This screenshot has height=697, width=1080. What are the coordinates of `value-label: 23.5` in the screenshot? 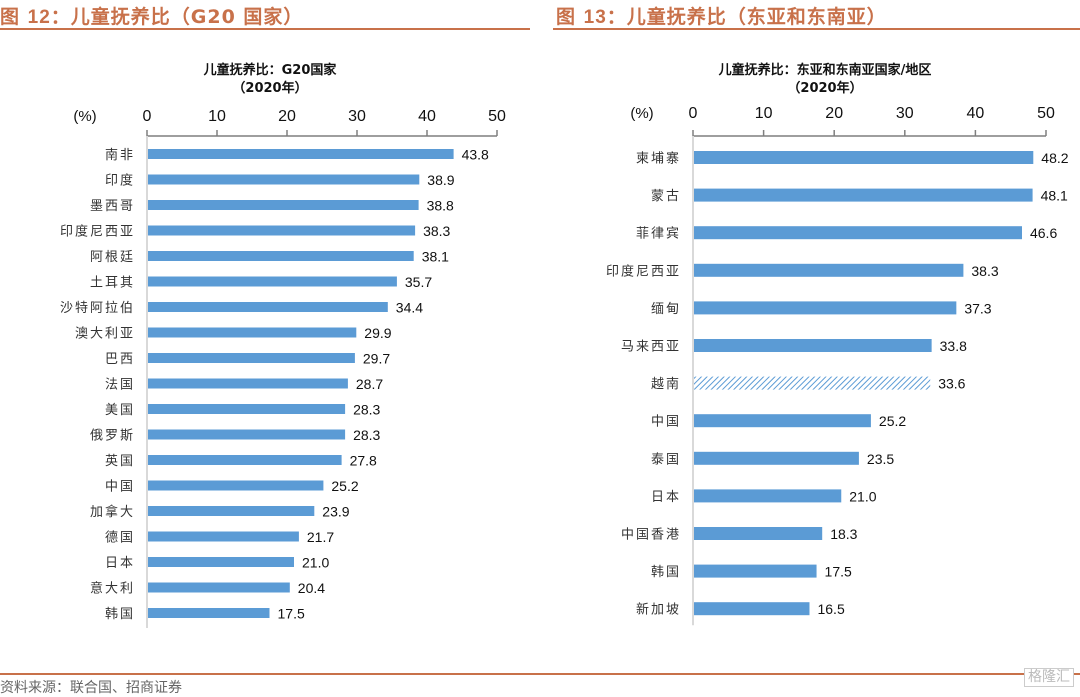 It's located at (880, 459).